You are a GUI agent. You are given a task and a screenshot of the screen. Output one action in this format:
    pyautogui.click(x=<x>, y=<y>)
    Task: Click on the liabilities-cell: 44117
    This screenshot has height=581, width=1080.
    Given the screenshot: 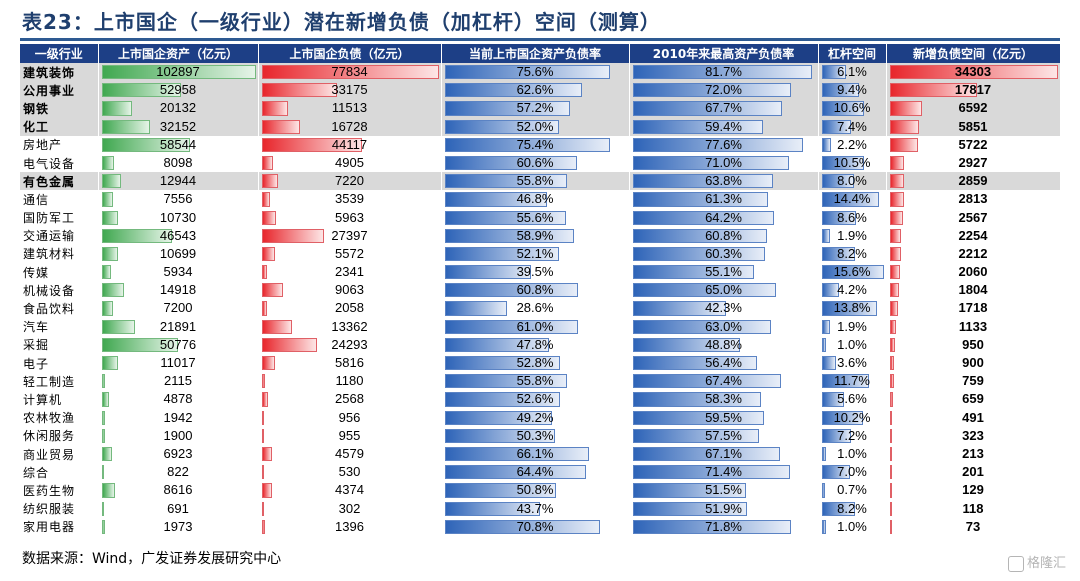 What is the action you would take?
    pyautogui.click(x=350, y=144)
    